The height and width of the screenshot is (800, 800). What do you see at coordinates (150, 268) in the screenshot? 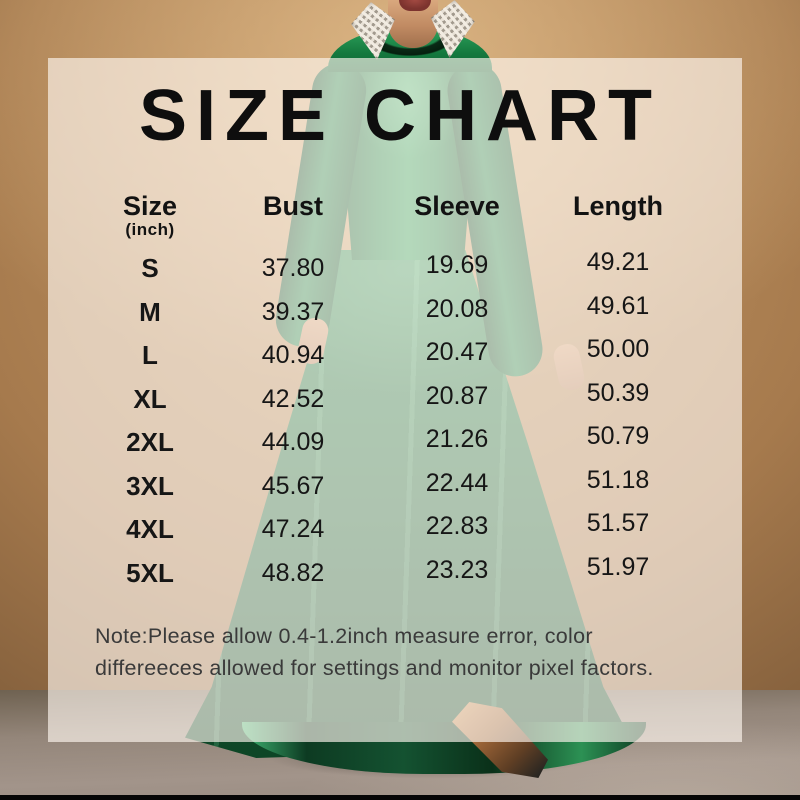
I see `cell-size: S` at bounding box center [150, 268].